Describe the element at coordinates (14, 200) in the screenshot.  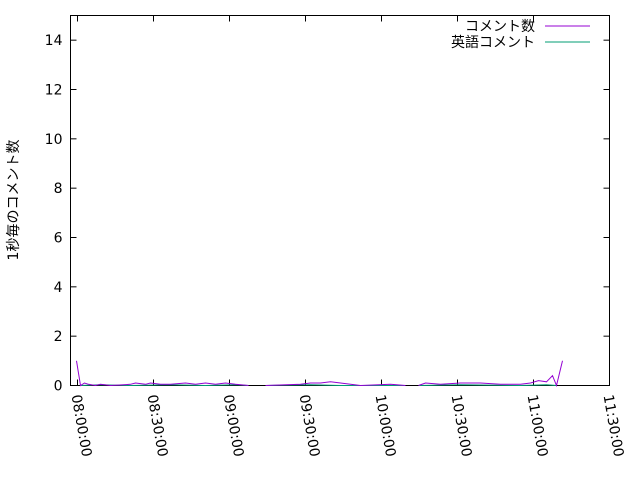
I see `y-axis-label: 1秒毎のコメント数` at that location.